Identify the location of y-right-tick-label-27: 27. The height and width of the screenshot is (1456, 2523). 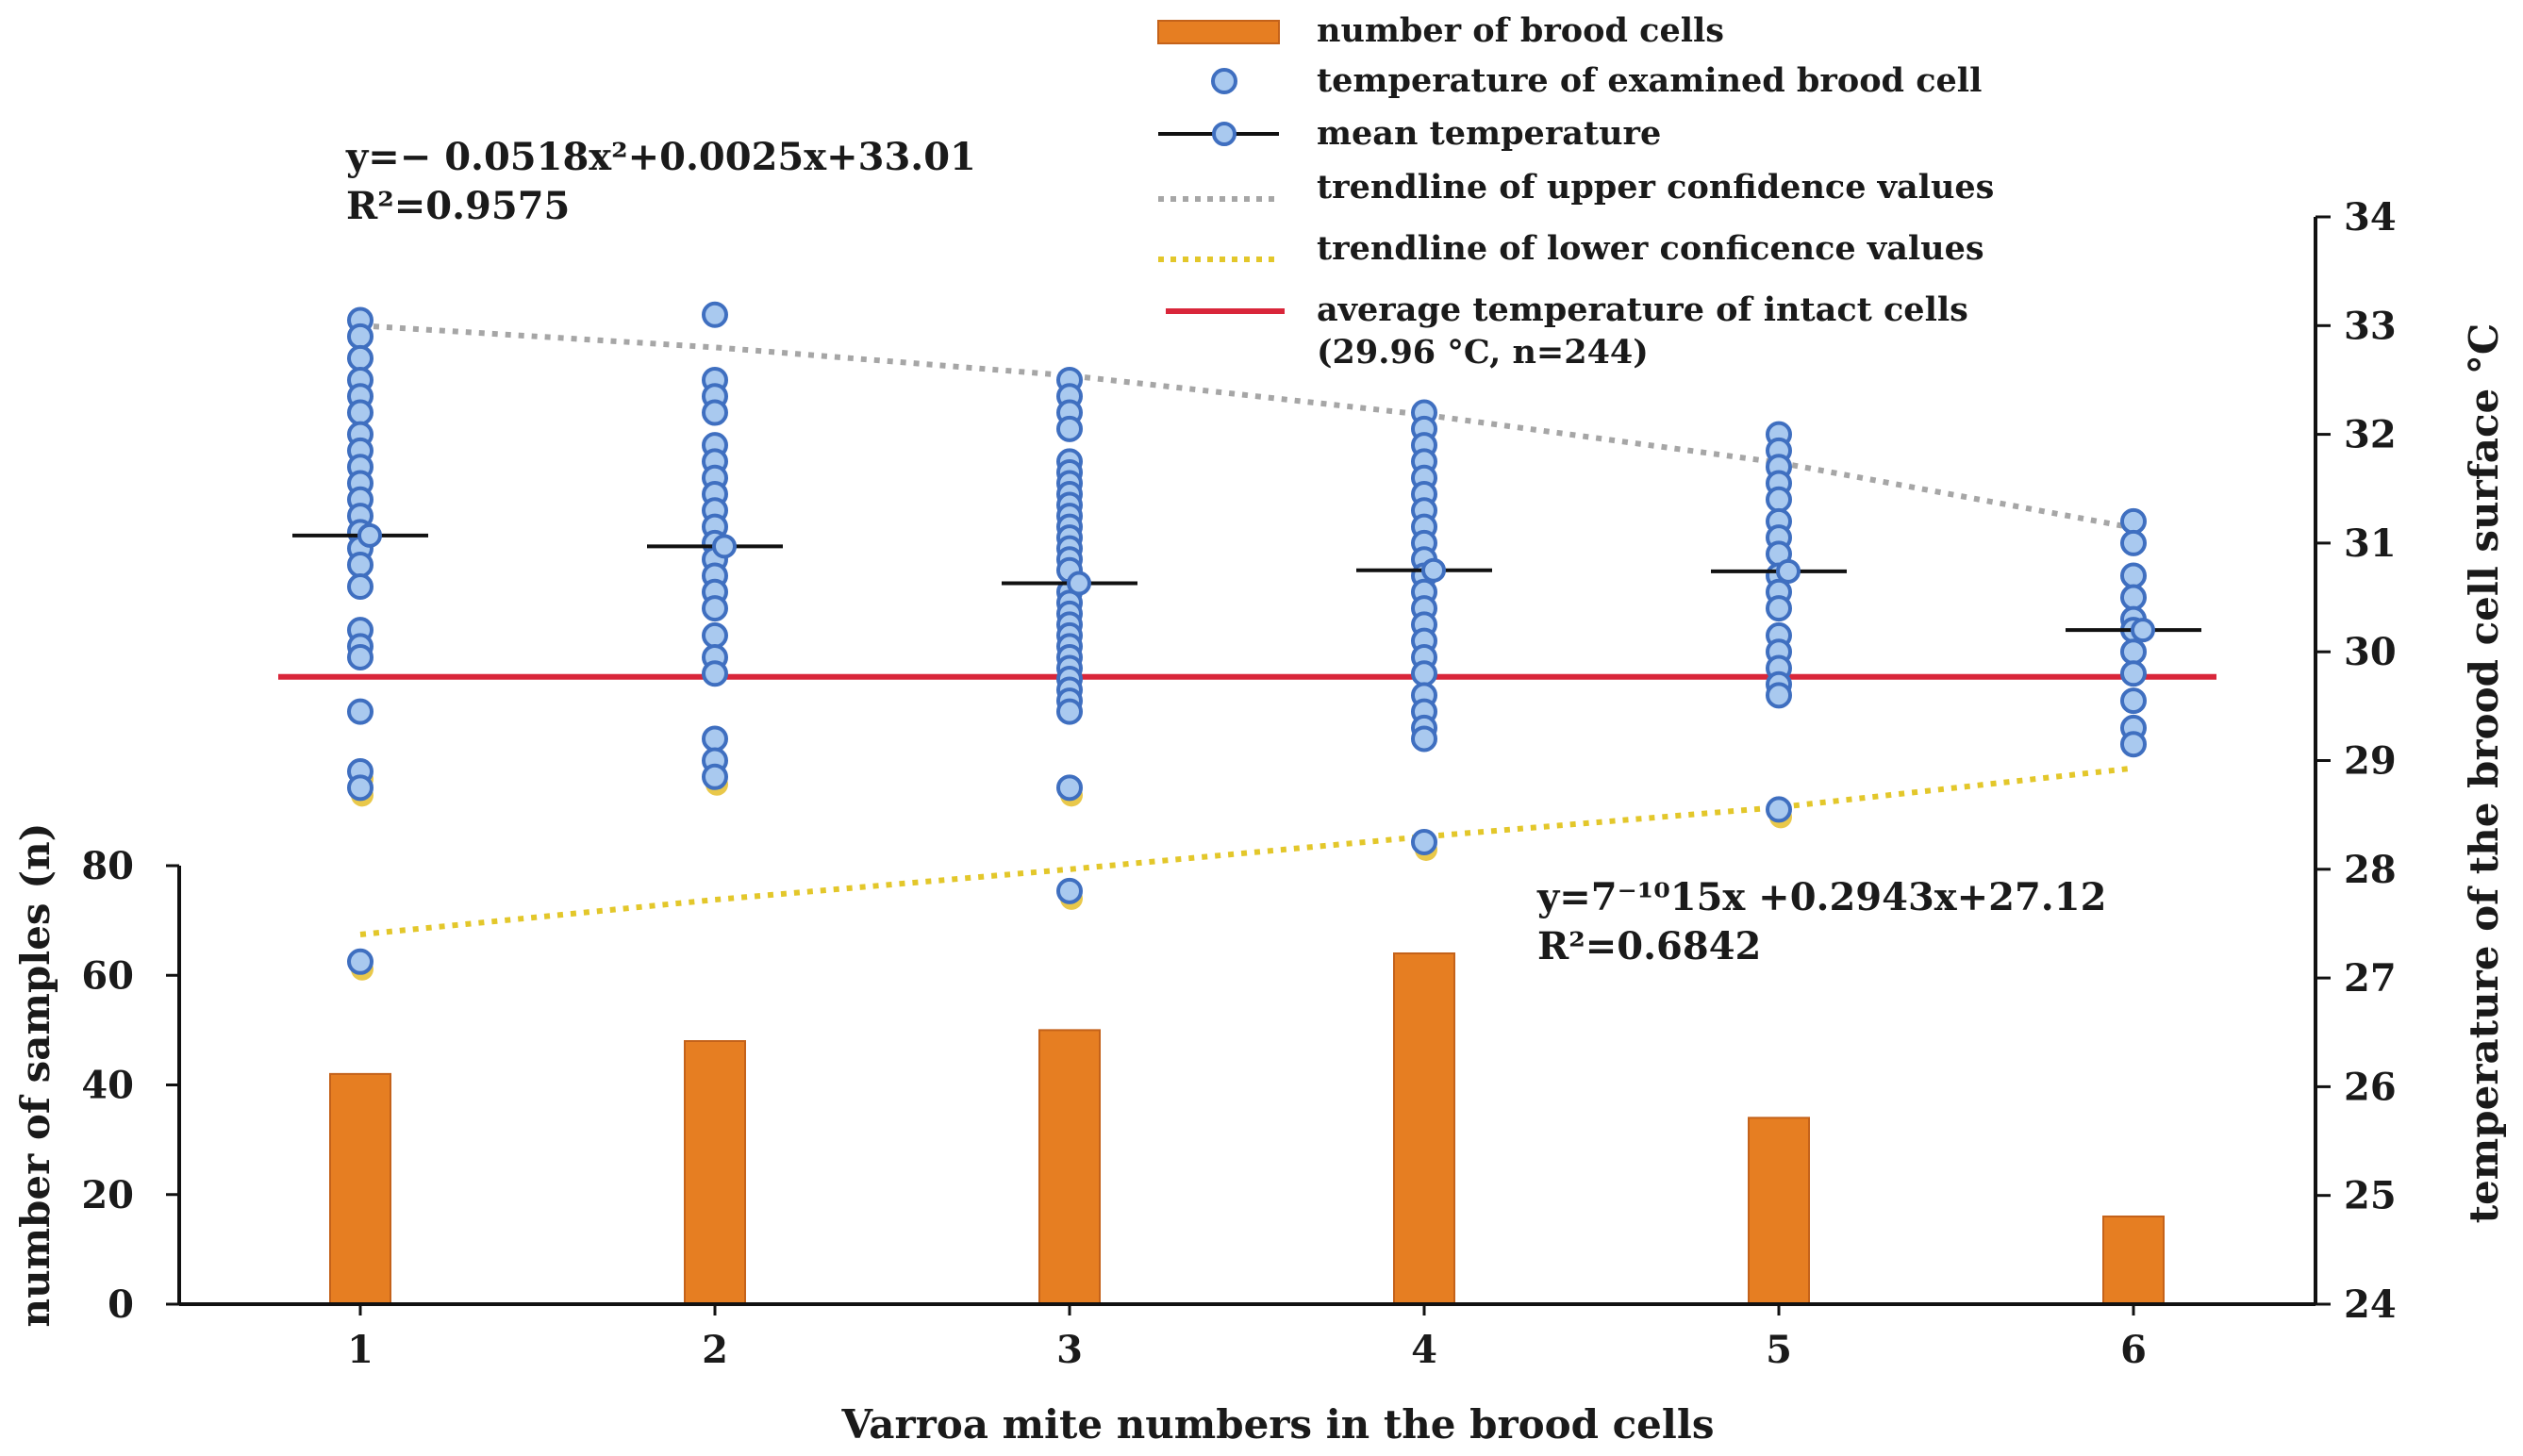
(2370, 978).